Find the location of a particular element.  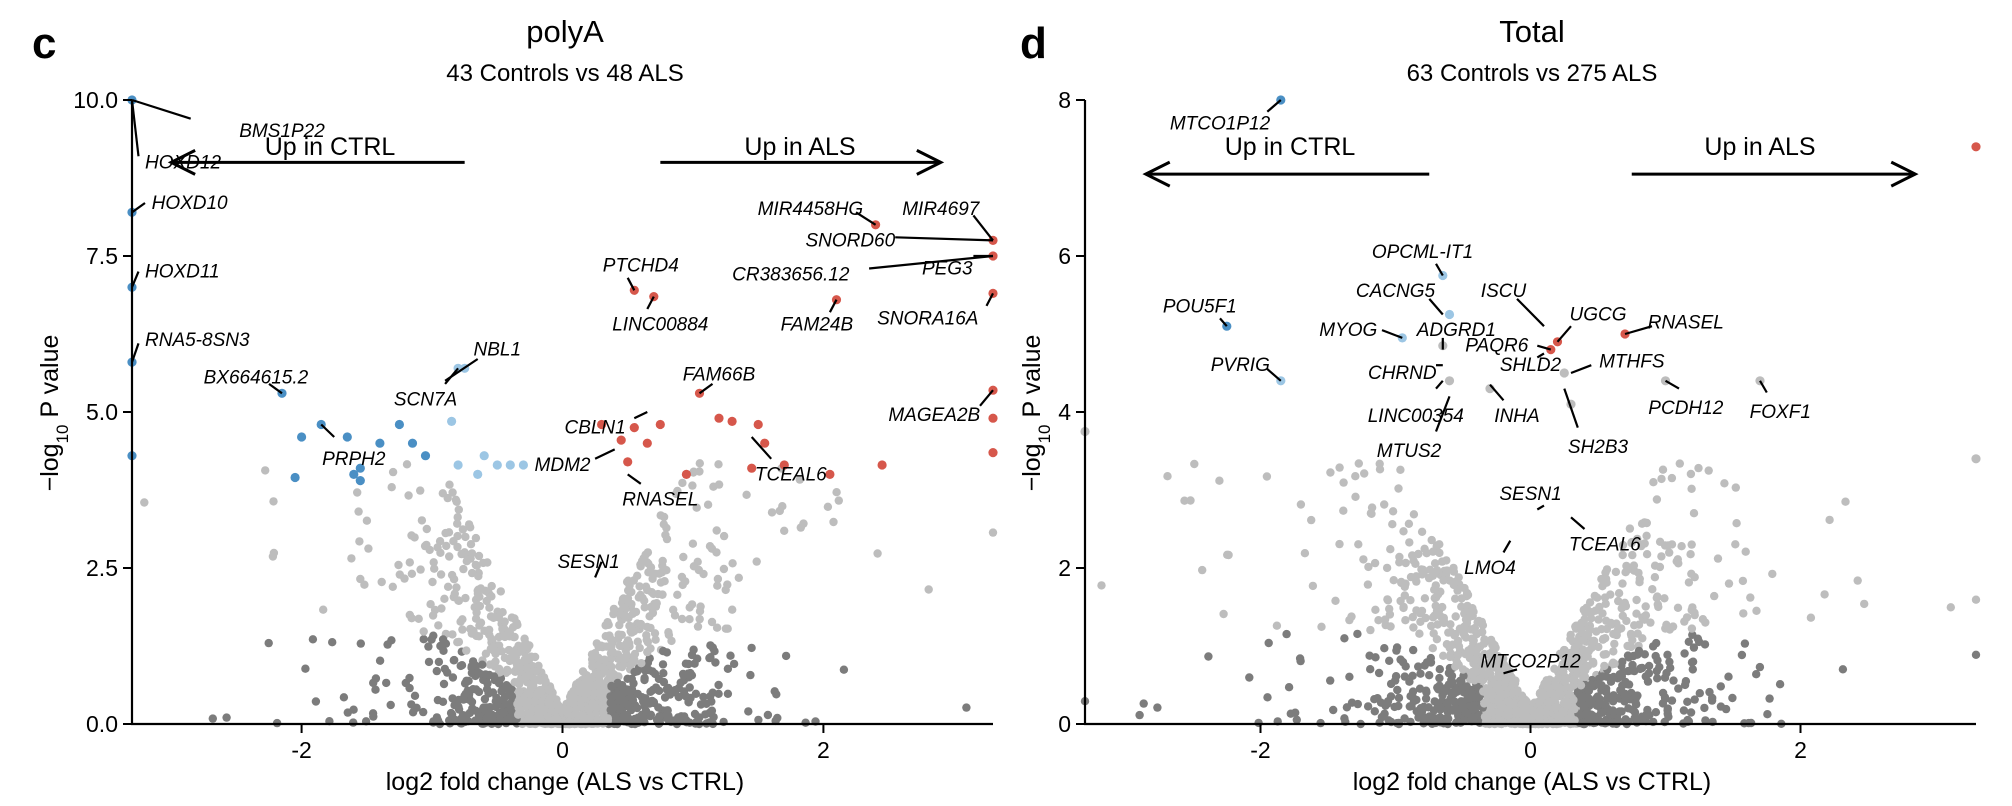

ns-point-cloud is located at coordinates (569, 594).